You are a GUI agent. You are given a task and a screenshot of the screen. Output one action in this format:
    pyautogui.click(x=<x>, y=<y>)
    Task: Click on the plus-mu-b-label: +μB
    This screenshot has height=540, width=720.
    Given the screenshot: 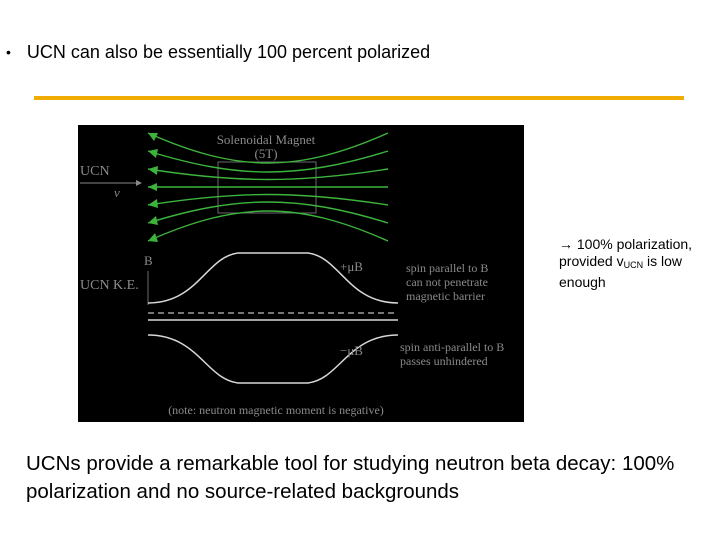 What is the action you would take?
    pyautogui.click(x=351, y=266)
    